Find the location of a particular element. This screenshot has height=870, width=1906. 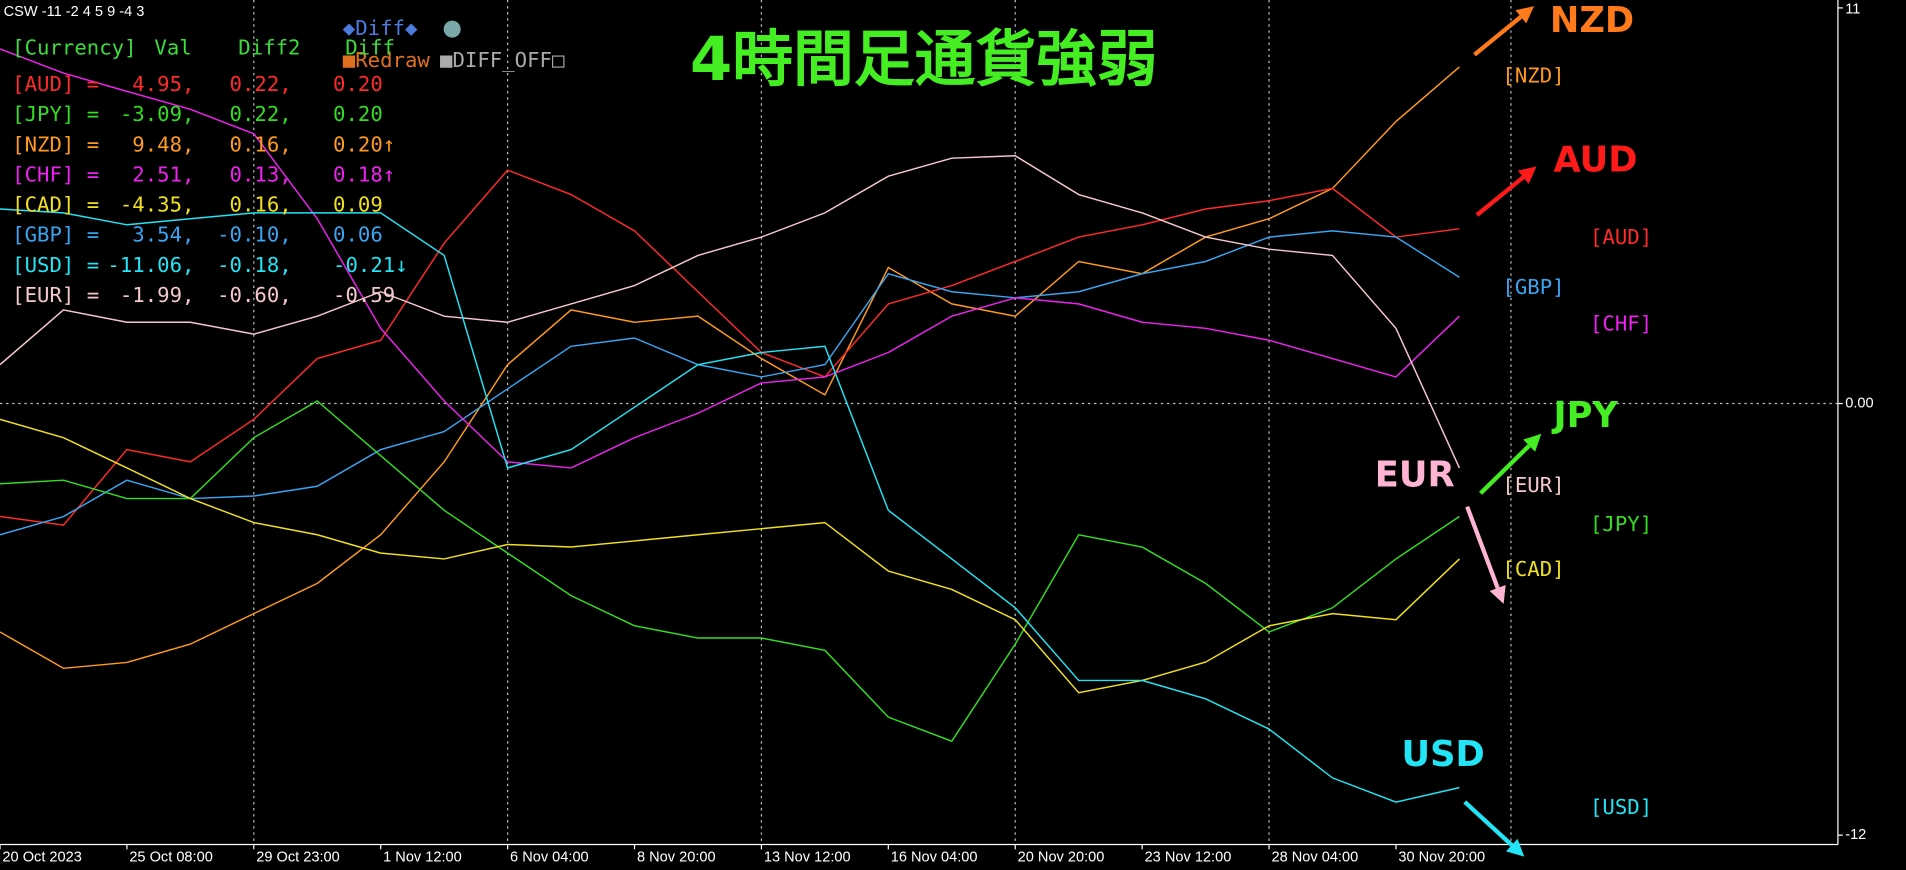

table-cell: -4.35, is located at coordinates (157, 205).